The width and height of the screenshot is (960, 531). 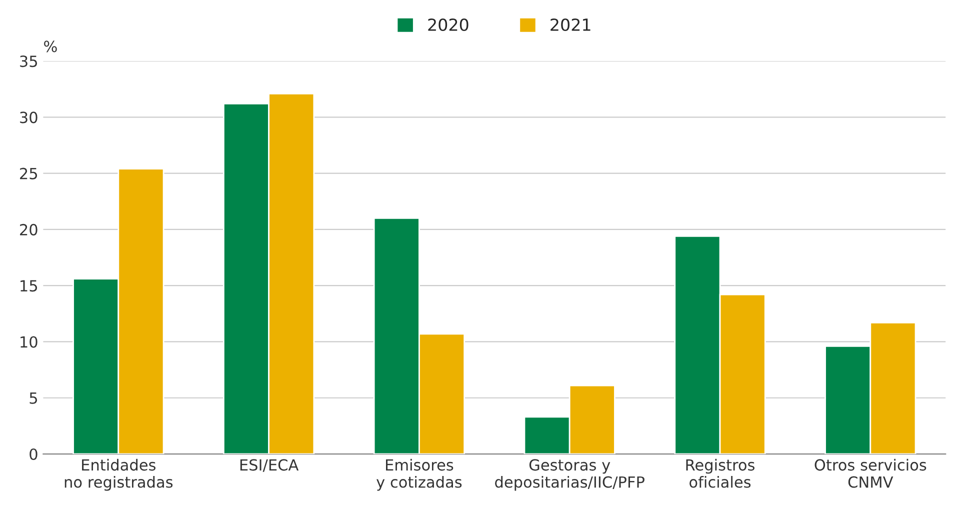 I want to click on y-tick-label: 25, so click(x=29, y=174).